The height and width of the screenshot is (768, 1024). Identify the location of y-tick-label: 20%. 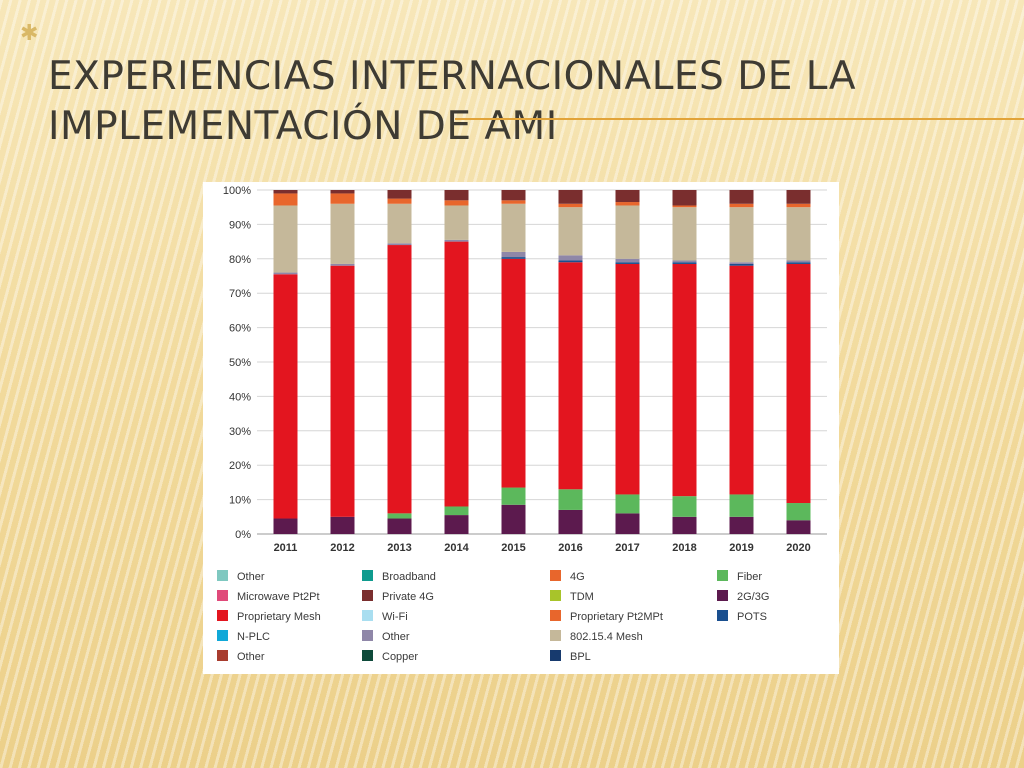
(240, 466).